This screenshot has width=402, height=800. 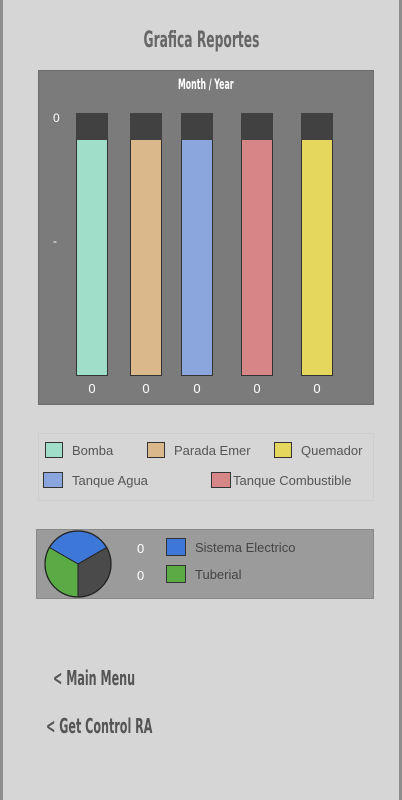 I want to click on legend-item-parada-emer: Parada Emer, so click(x=199, y=450).